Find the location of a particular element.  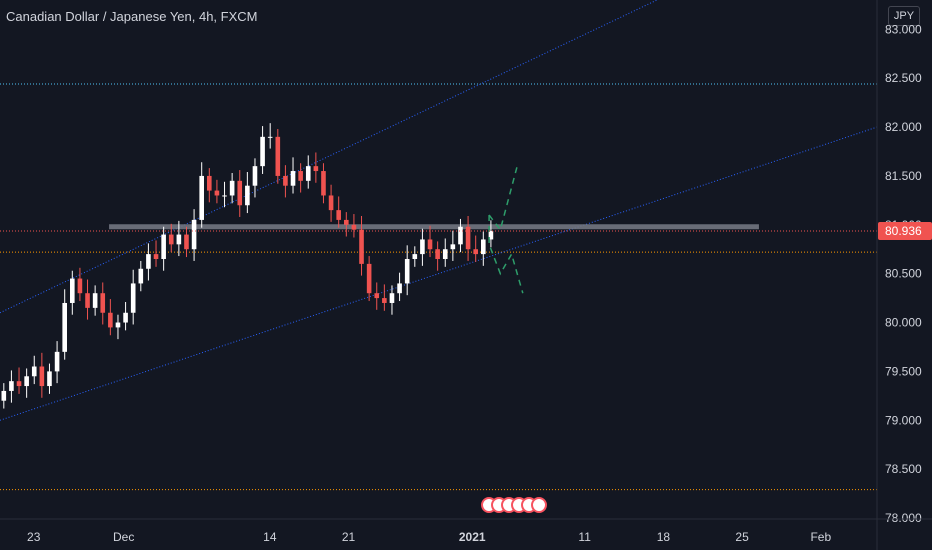

last-price-tag: 80.936 is located at coordinates (905, 231).